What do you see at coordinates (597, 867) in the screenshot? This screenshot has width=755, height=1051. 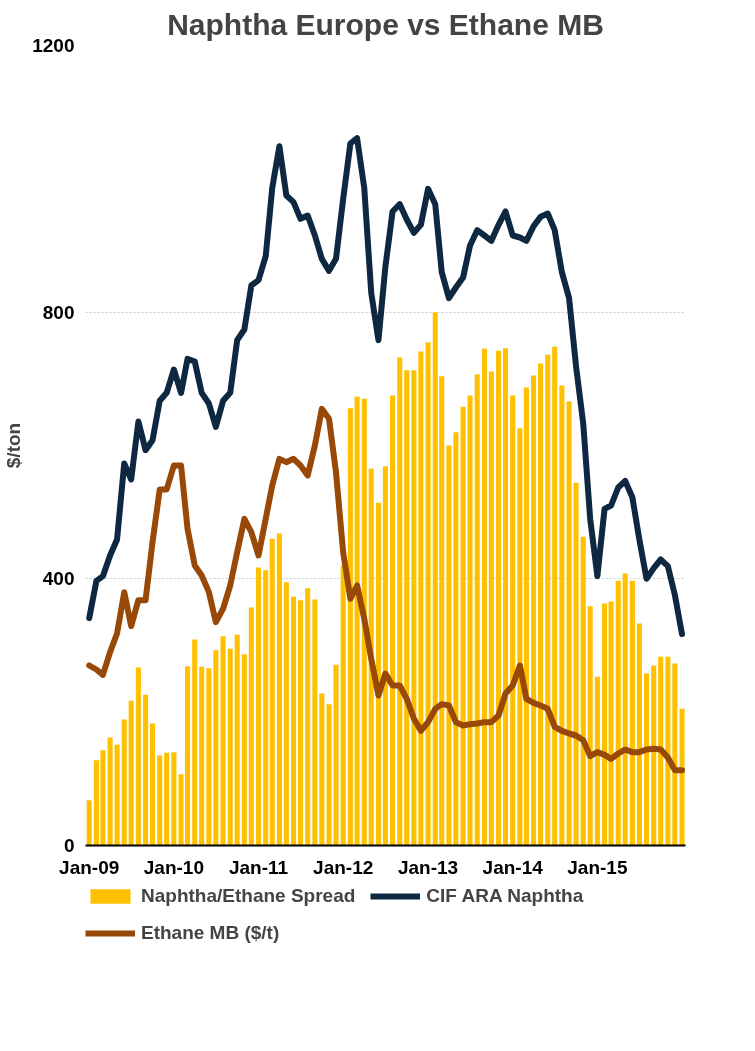 I see `x-tick-label: Jan-15` at bounding box center [597, 867].